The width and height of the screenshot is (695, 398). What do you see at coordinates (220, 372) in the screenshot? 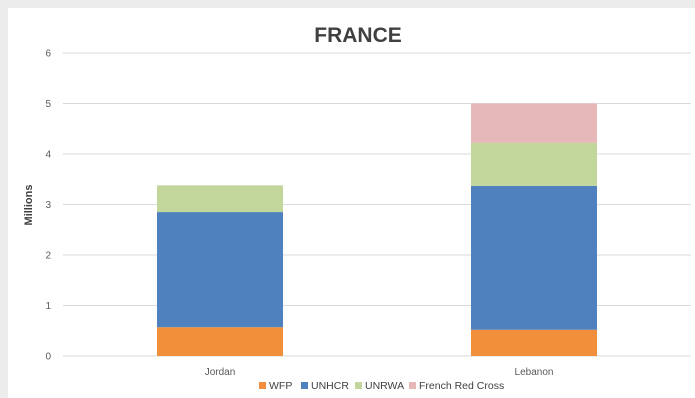
I see `x-tick-label: Jordan` at bounding box center [220, 372].